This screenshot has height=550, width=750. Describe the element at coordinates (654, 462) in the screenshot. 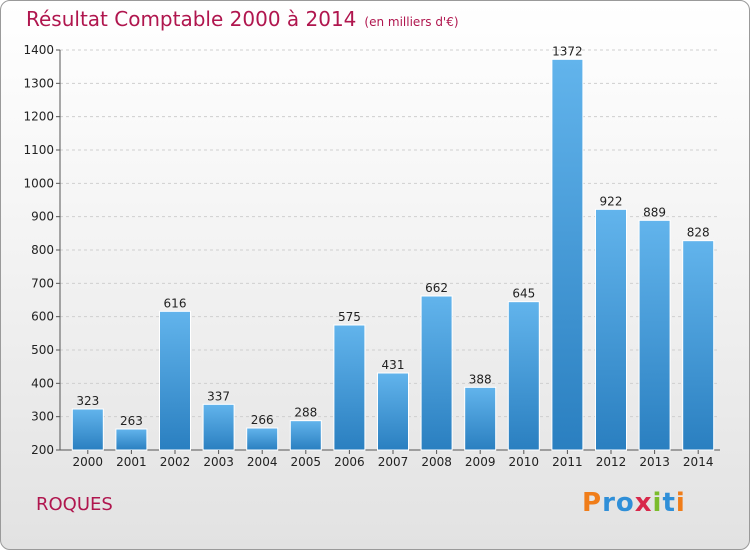

I see `x-tick-label: 2013` at that location.